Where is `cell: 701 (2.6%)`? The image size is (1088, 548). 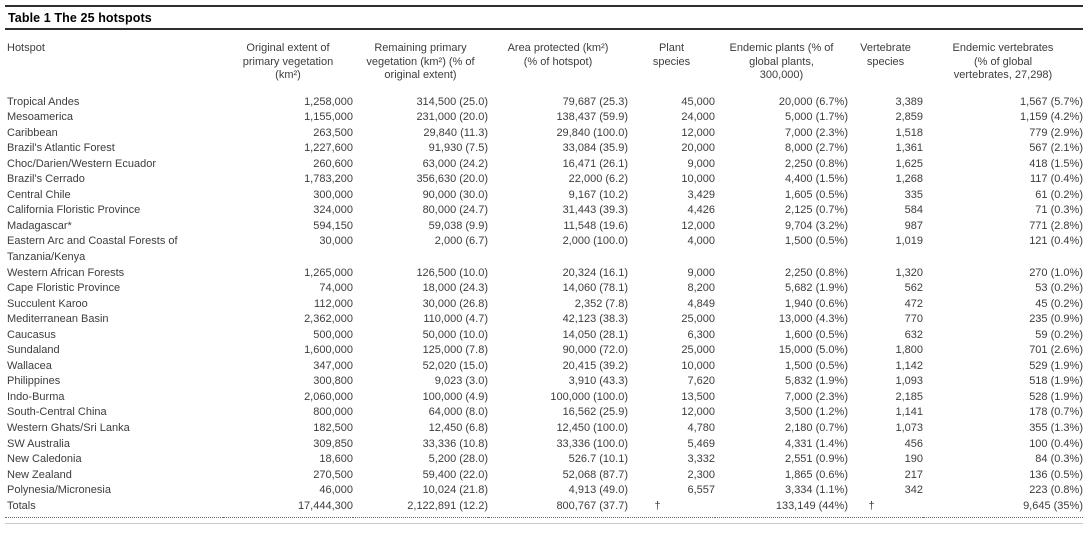
cell: 701 (2.6%) is located at coordinates (1056, 350).